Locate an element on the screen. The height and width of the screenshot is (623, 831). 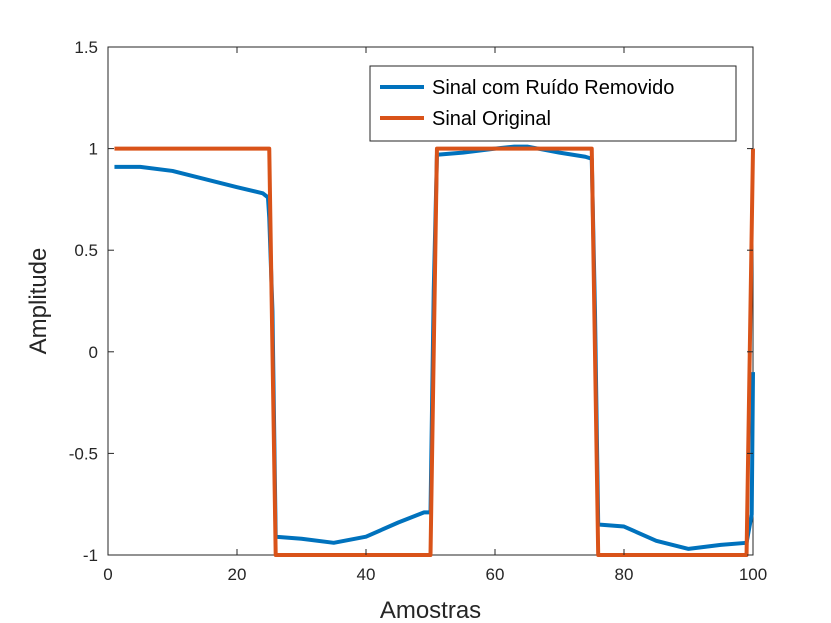
x-tick-label: 0 is located at coordinates (107, 574).